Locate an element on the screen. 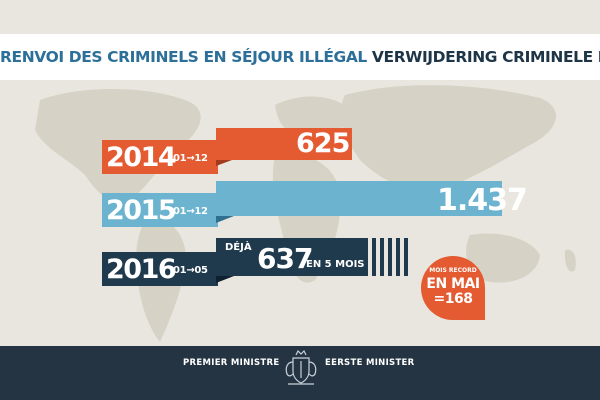 The height and width of the screenshot is (400, 600). bar-2014-value-block is located at coordinates (284, 144).